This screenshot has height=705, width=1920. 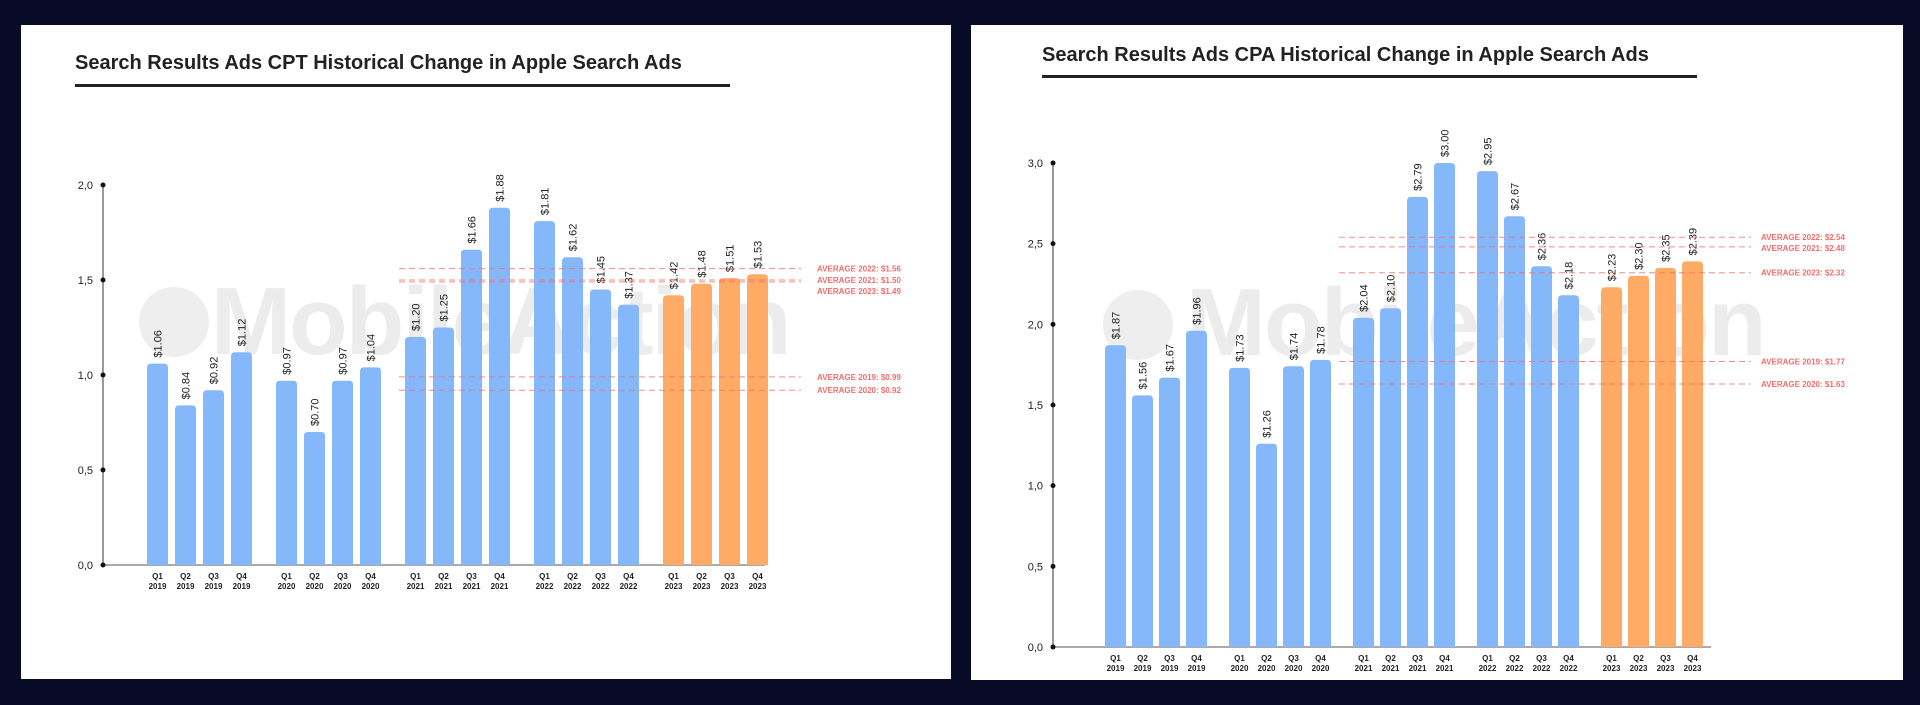 I want to click on bar-value-label: $2.35, so click(x=1667, y=248).